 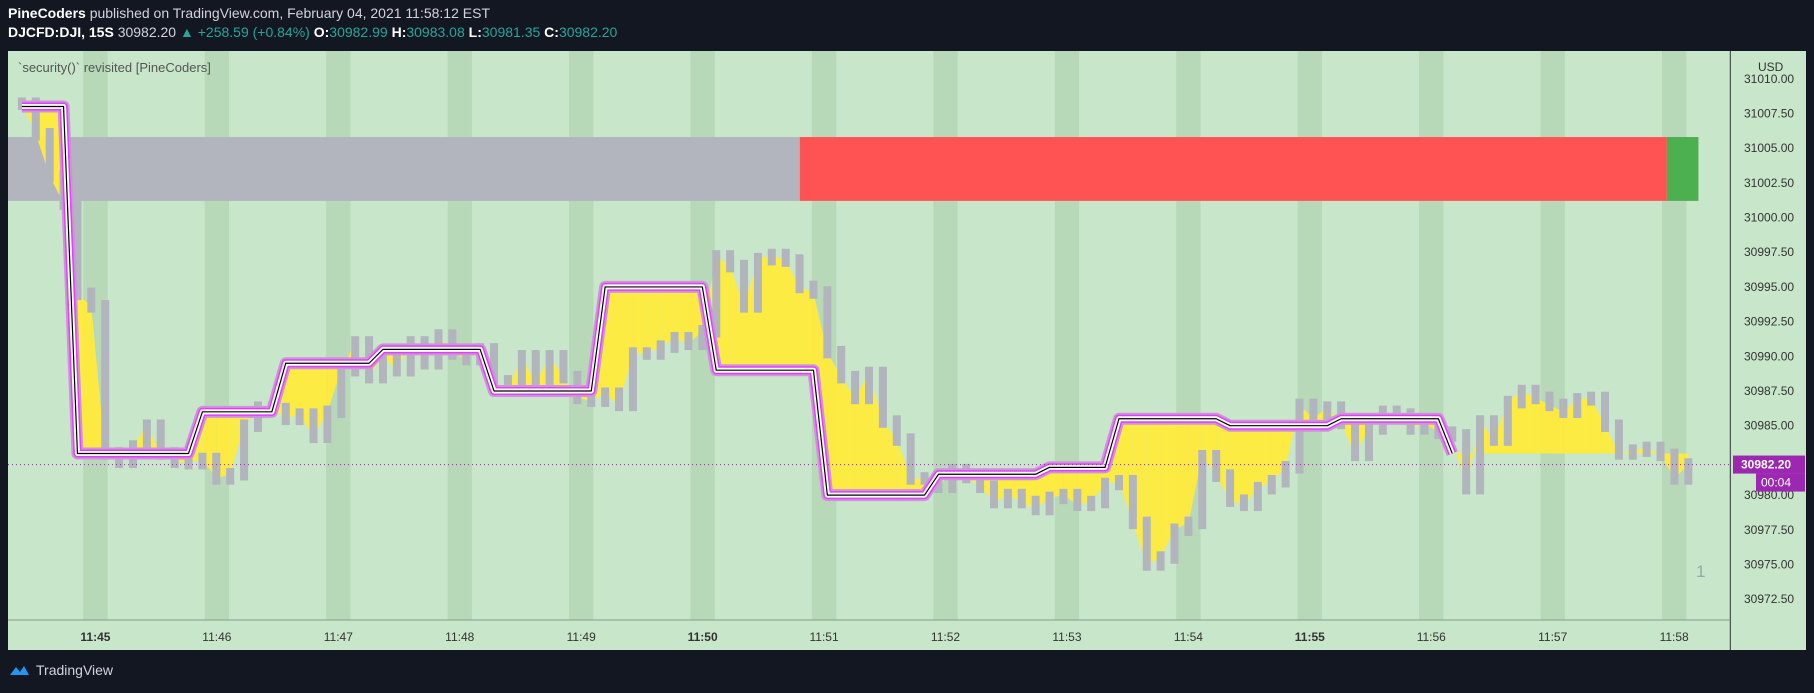 What do you see at coordinates (703, 637) in the screenshot?
I see `time-tick-label: 11:50` at bounding box center [703, 637].